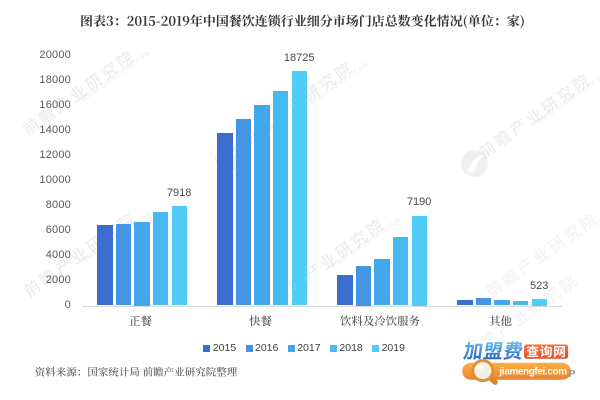  Describe the element at coordinates (572, 374) in the screenshot. I see `svg-text: P` at that location.